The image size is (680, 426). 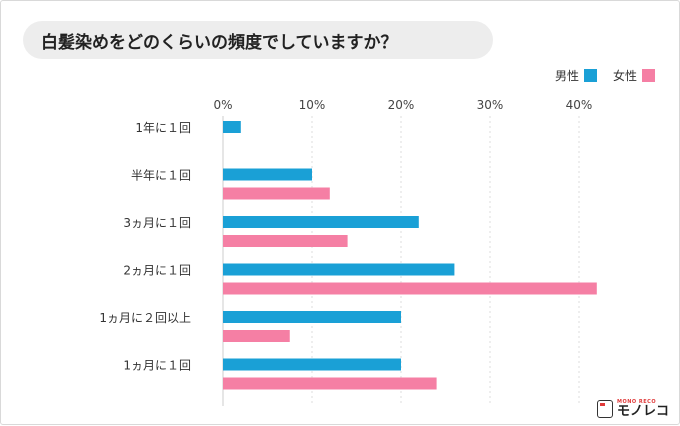 I want to click on logo-main: モノレコ, so click(x=642, y=411).